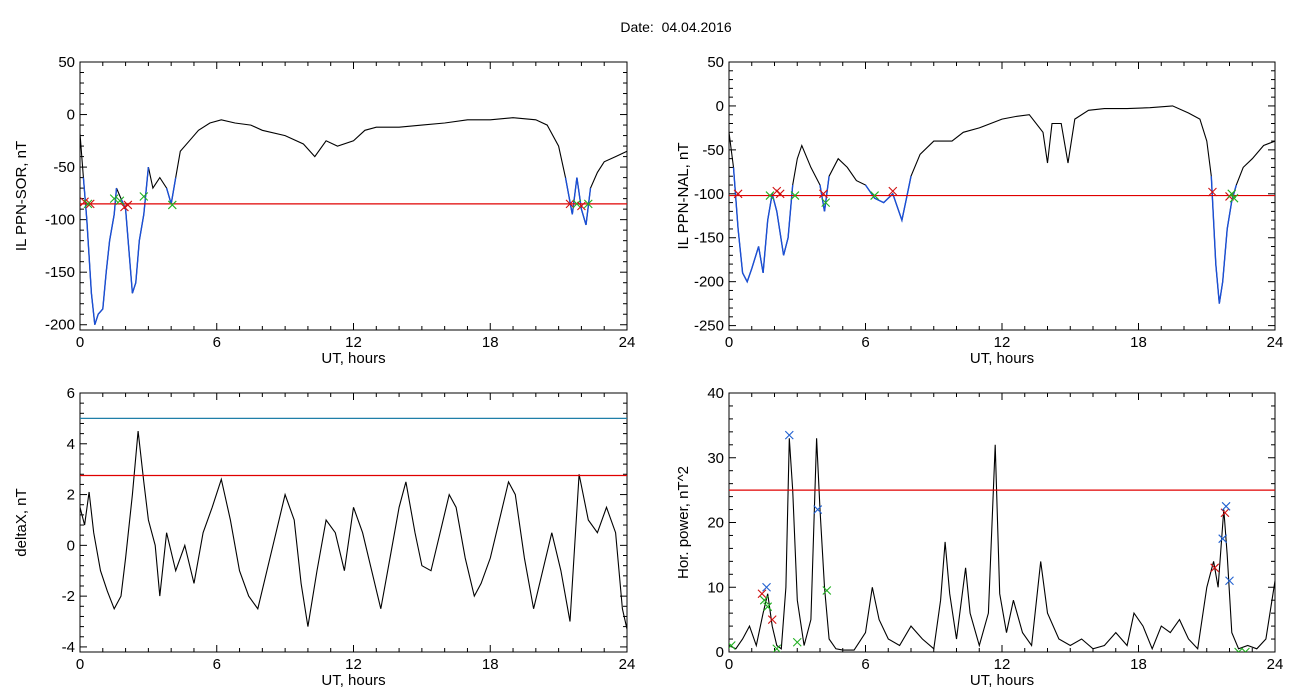 This screenshot has width=1300, height=700. Describe the element at coordinates (715, 458) in the screenshot. I see `y-tick-label: 30` at that location.